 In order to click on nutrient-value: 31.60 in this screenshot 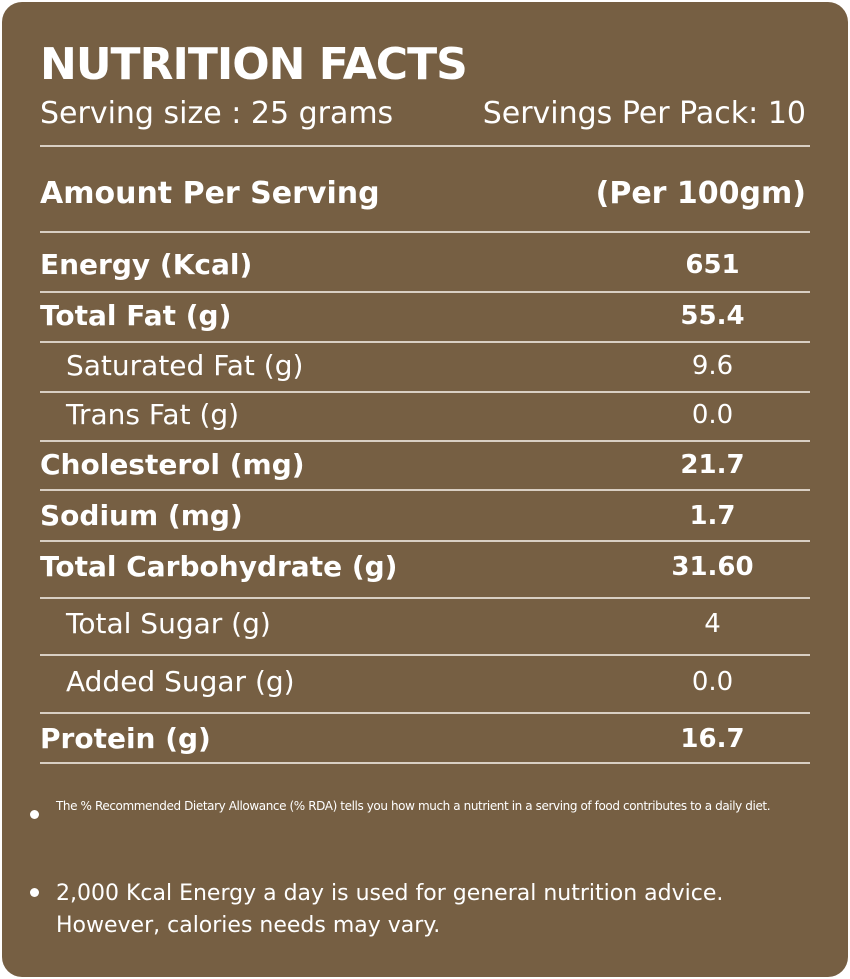, I will do `click(712, 567)`.